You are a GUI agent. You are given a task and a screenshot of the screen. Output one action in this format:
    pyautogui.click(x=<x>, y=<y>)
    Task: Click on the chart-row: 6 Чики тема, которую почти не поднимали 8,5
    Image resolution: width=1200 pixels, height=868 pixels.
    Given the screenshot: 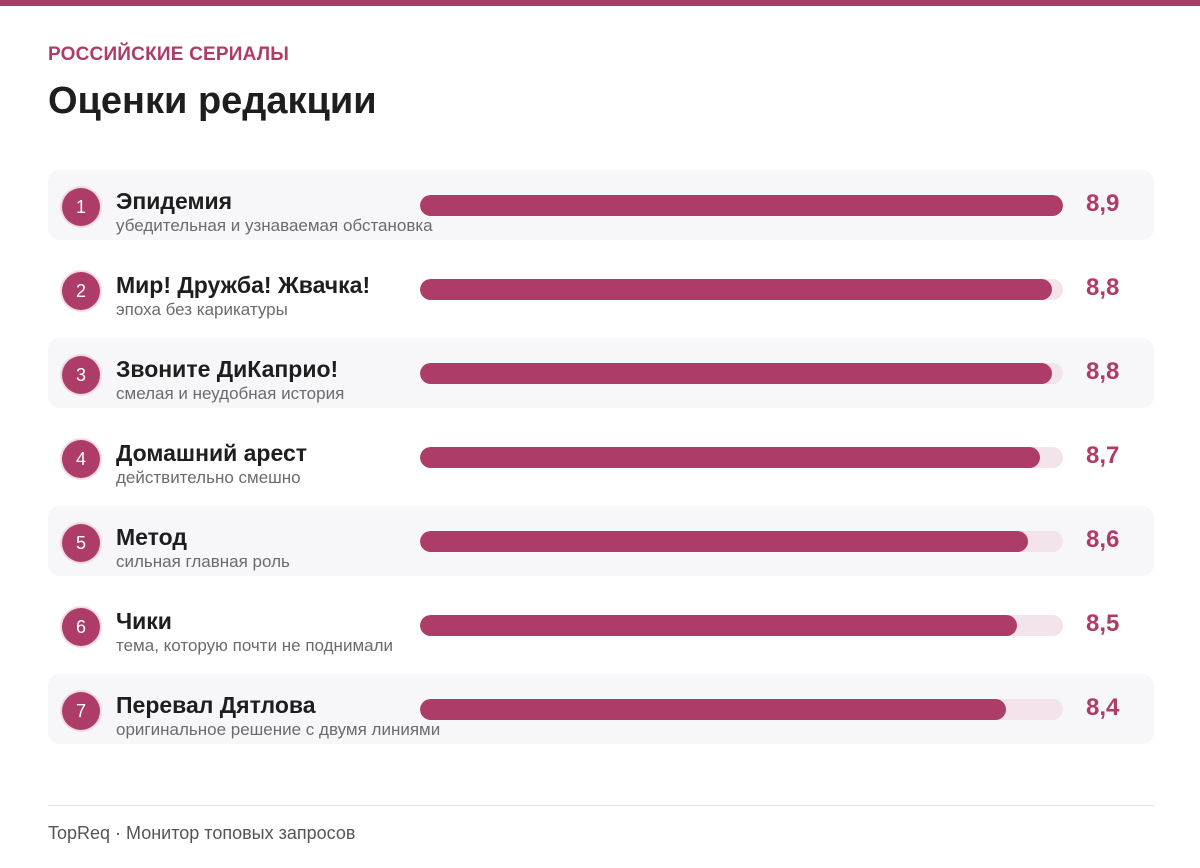 What is the action you would take?
    pyautogui.click(x=601, y=625)
    